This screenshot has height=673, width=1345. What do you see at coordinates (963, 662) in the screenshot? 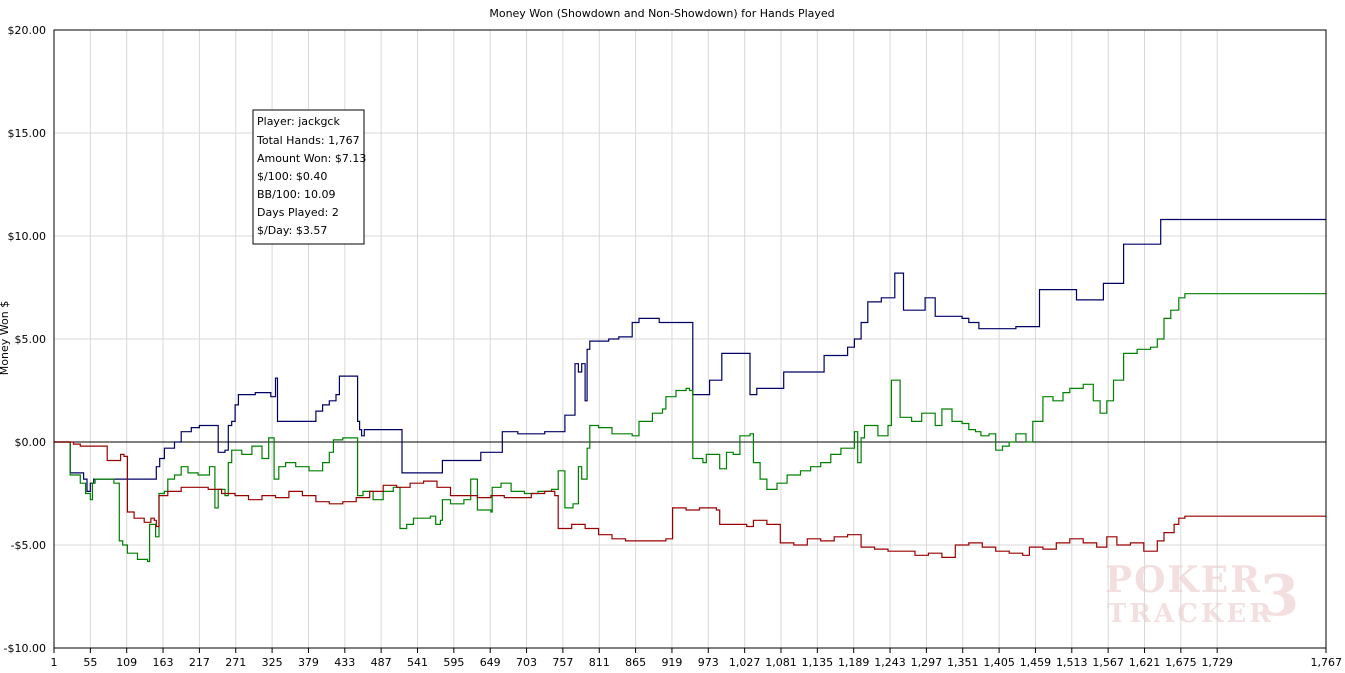
I see `x-tick-label: 1,351` at bounding box center [963, 662].